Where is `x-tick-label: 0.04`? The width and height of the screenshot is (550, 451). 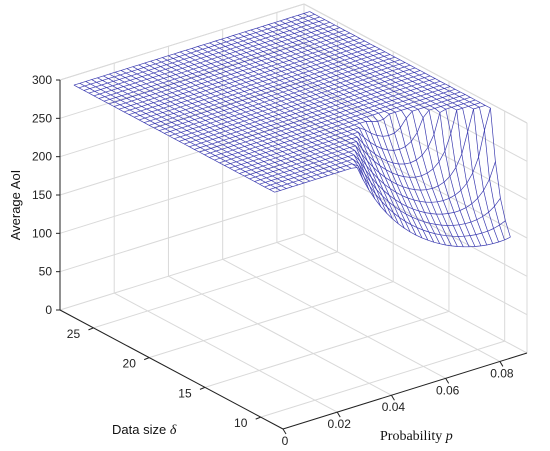
x-tick-label: 0.04 is located at coordinates (394, 407).